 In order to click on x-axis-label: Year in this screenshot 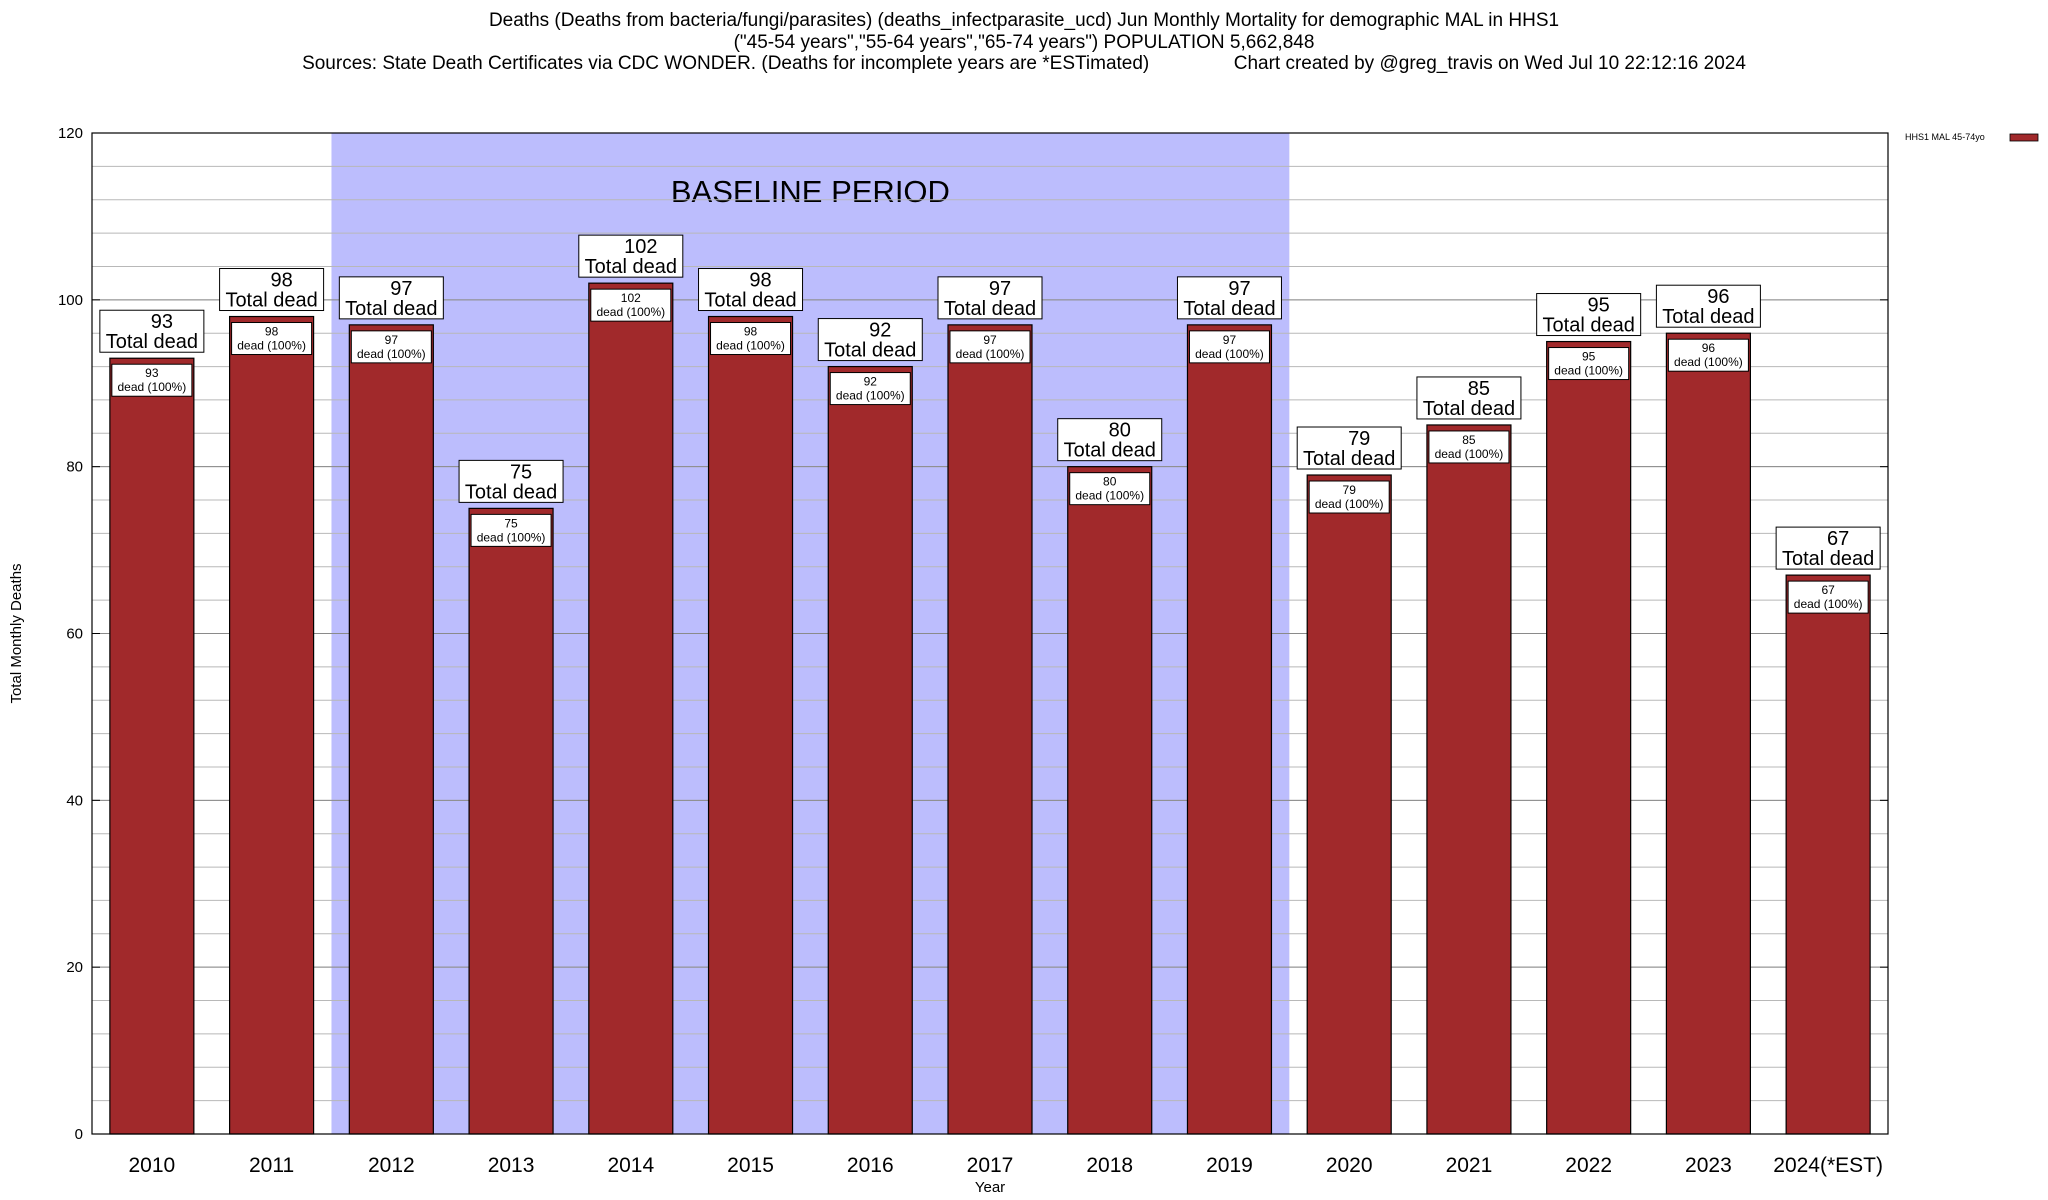, I will do `click(990, 1187)`.